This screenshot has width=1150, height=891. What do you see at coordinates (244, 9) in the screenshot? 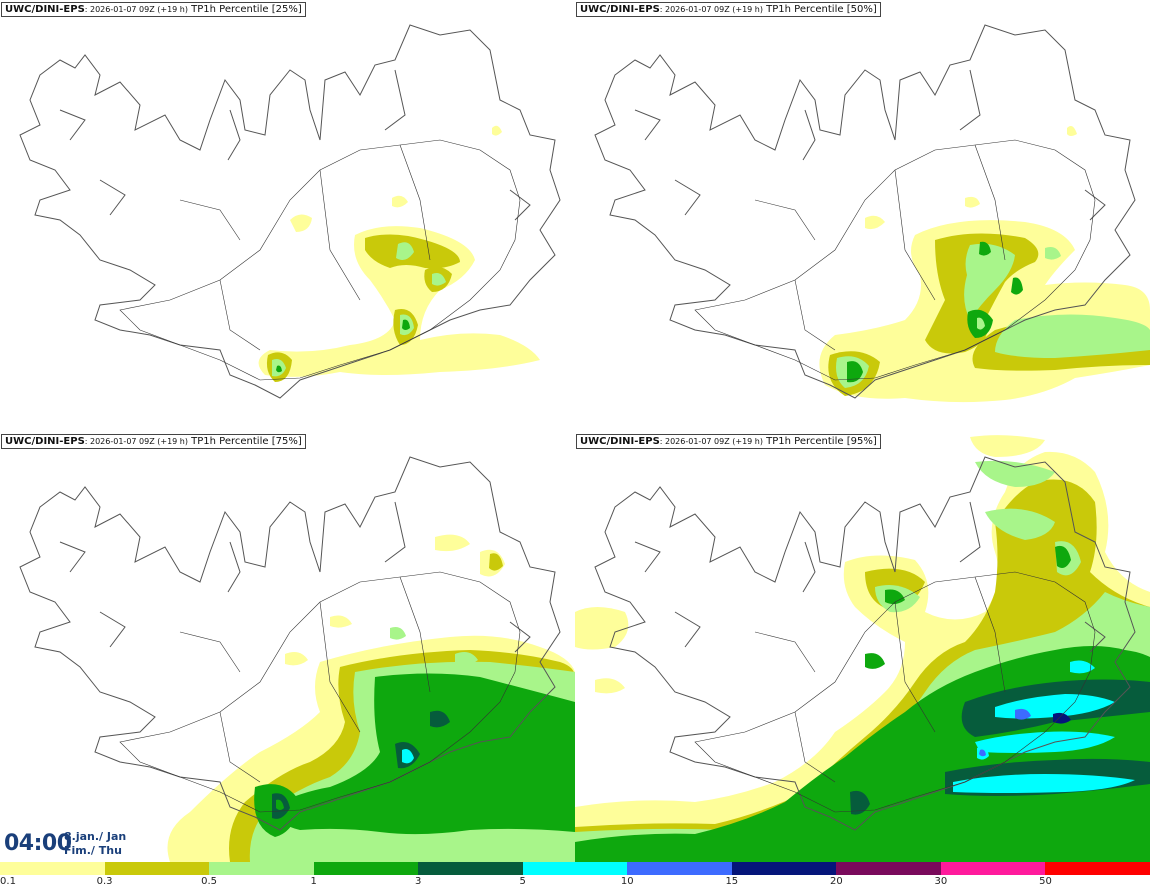
I see `field-label: TP1h Percentile [25%]` at bounding box center [244, 9].